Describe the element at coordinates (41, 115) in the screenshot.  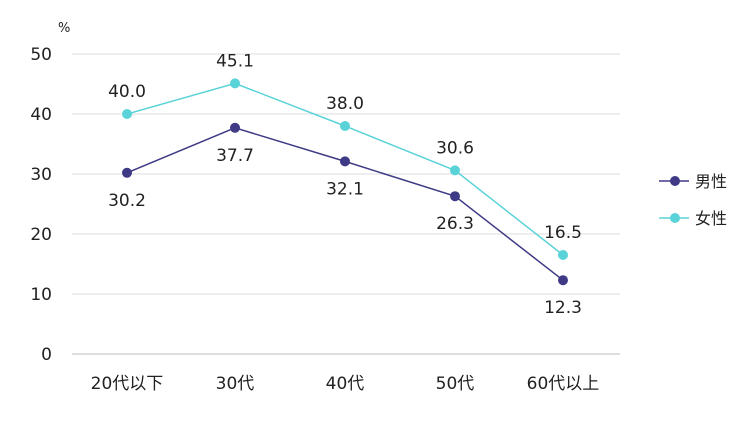
I see `y-tick-label: 40` at that location.